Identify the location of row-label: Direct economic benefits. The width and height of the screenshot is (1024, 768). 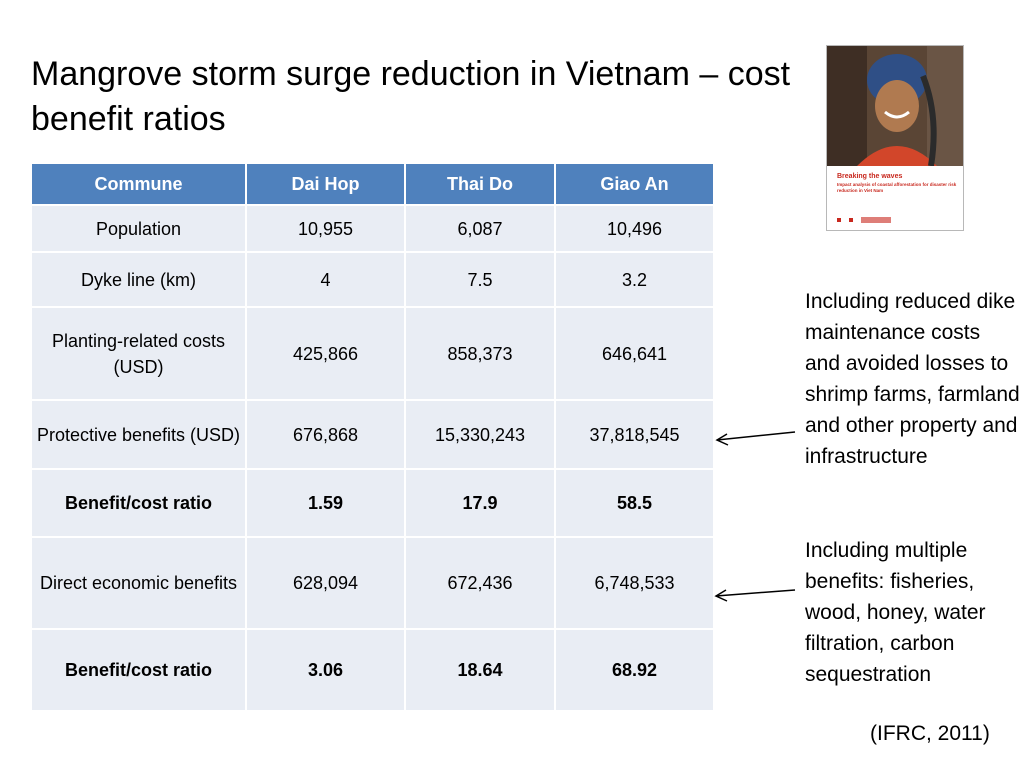
(138, 583).